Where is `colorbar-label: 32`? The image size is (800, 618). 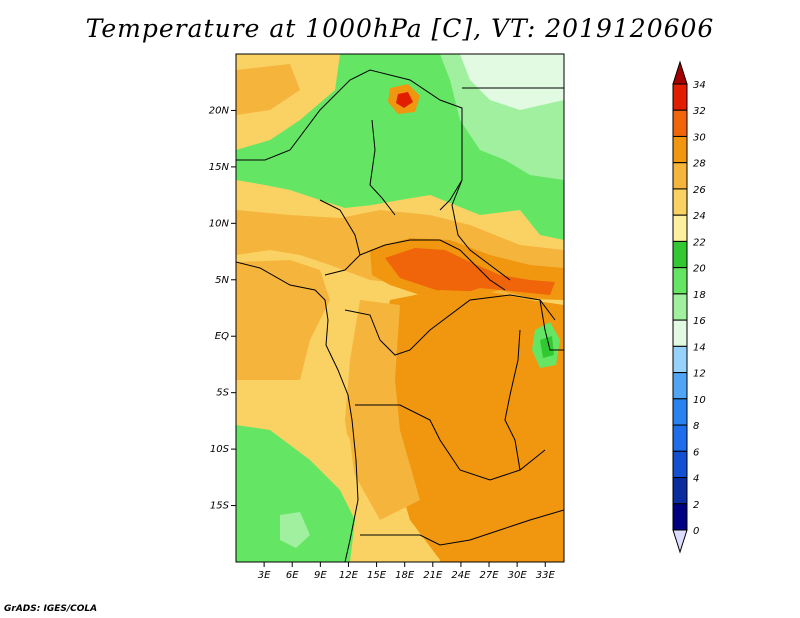
colorbar-label: 32 is located at coordinates (699, 111).